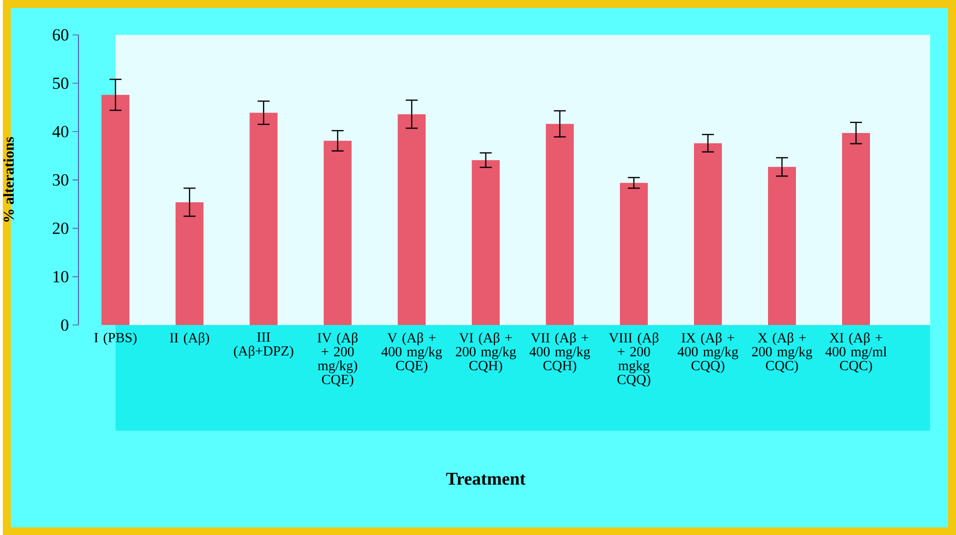 This screenshot has width=956, height=535. Describe the element at coordinates (115, 338) in the screenshot. I see `x-tick-label: I (PBS)` at that location.